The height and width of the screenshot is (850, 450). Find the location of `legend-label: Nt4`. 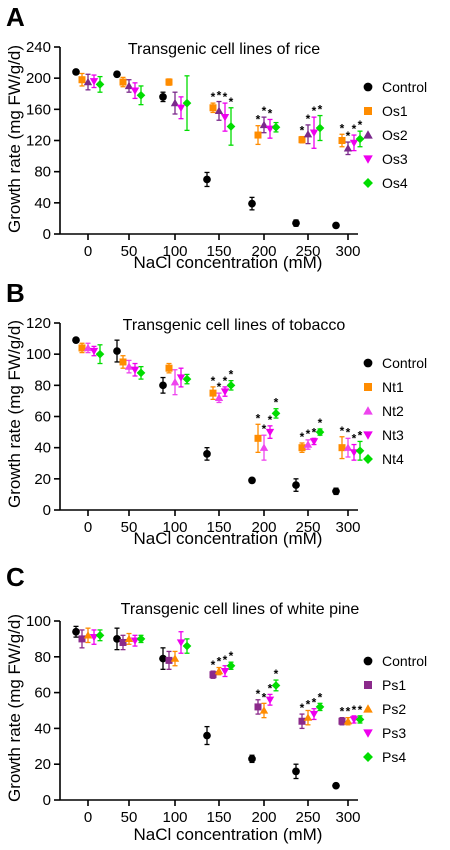

legend-label: Nt4 is located at coordinates (393, 459).